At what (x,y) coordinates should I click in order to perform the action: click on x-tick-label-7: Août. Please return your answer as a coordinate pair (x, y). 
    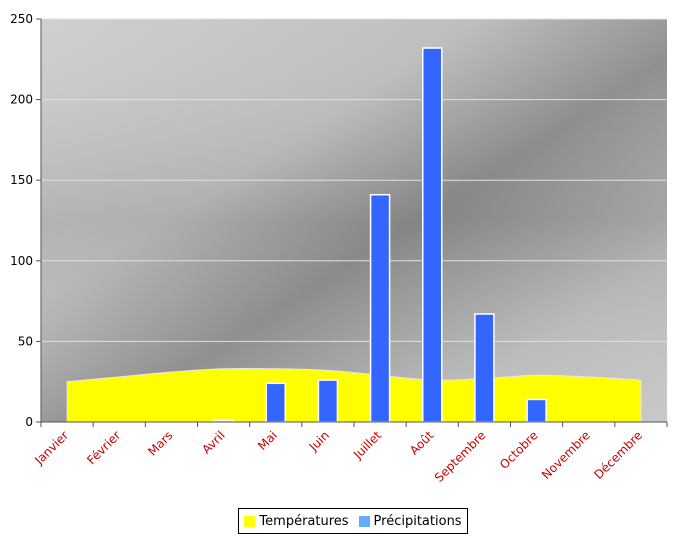
    Looking at the image, I should click on (422, 443).